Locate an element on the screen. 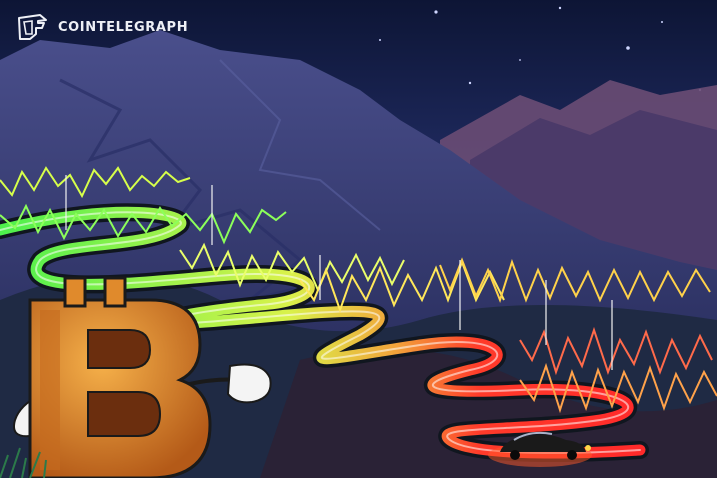  brand-name: COINTELEGRAPH is located at coordinates (123, 27).